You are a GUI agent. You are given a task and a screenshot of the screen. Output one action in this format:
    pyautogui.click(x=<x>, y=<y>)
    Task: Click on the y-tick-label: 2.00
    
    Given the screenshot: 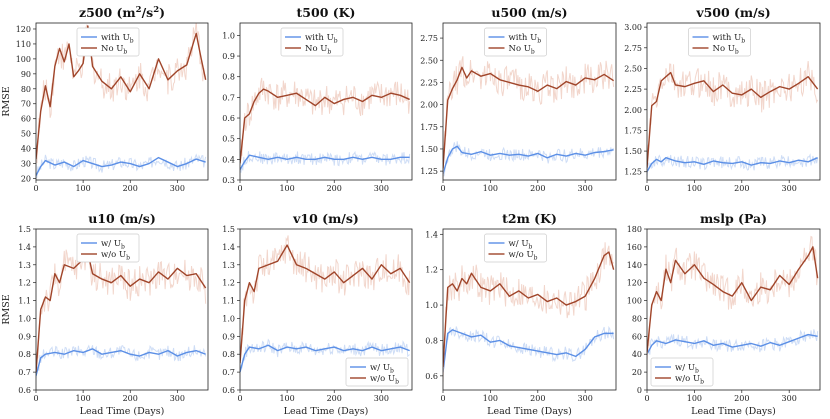 What is the action you would take?
    pyautogui.click(x=633, y=110)
    